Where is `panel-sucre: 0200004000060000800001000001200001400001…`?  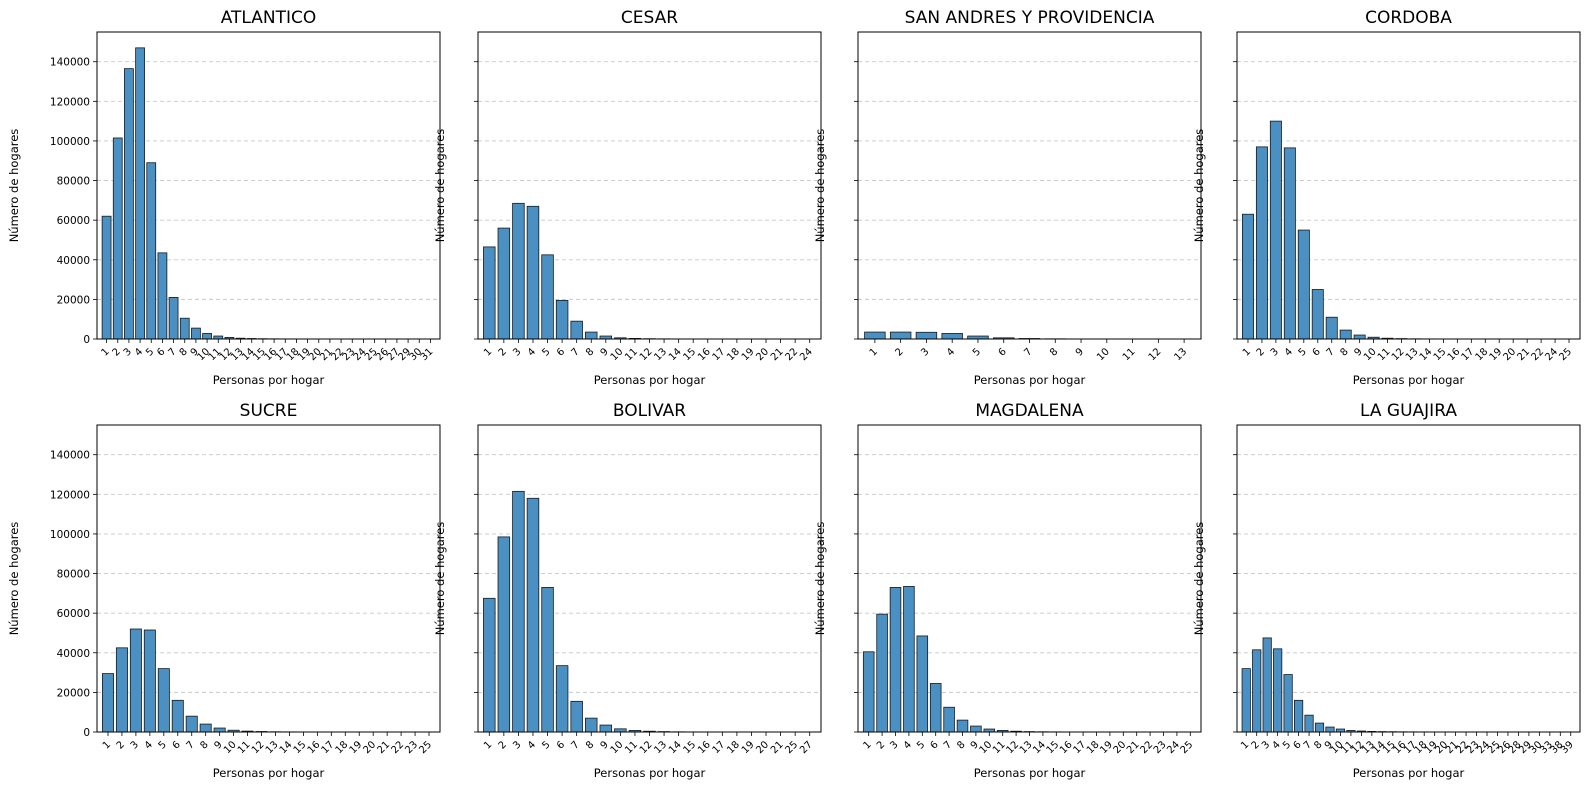
panel-sucre: 0200004000060000800001000001200001400001… is located at coordinates (223, 590).